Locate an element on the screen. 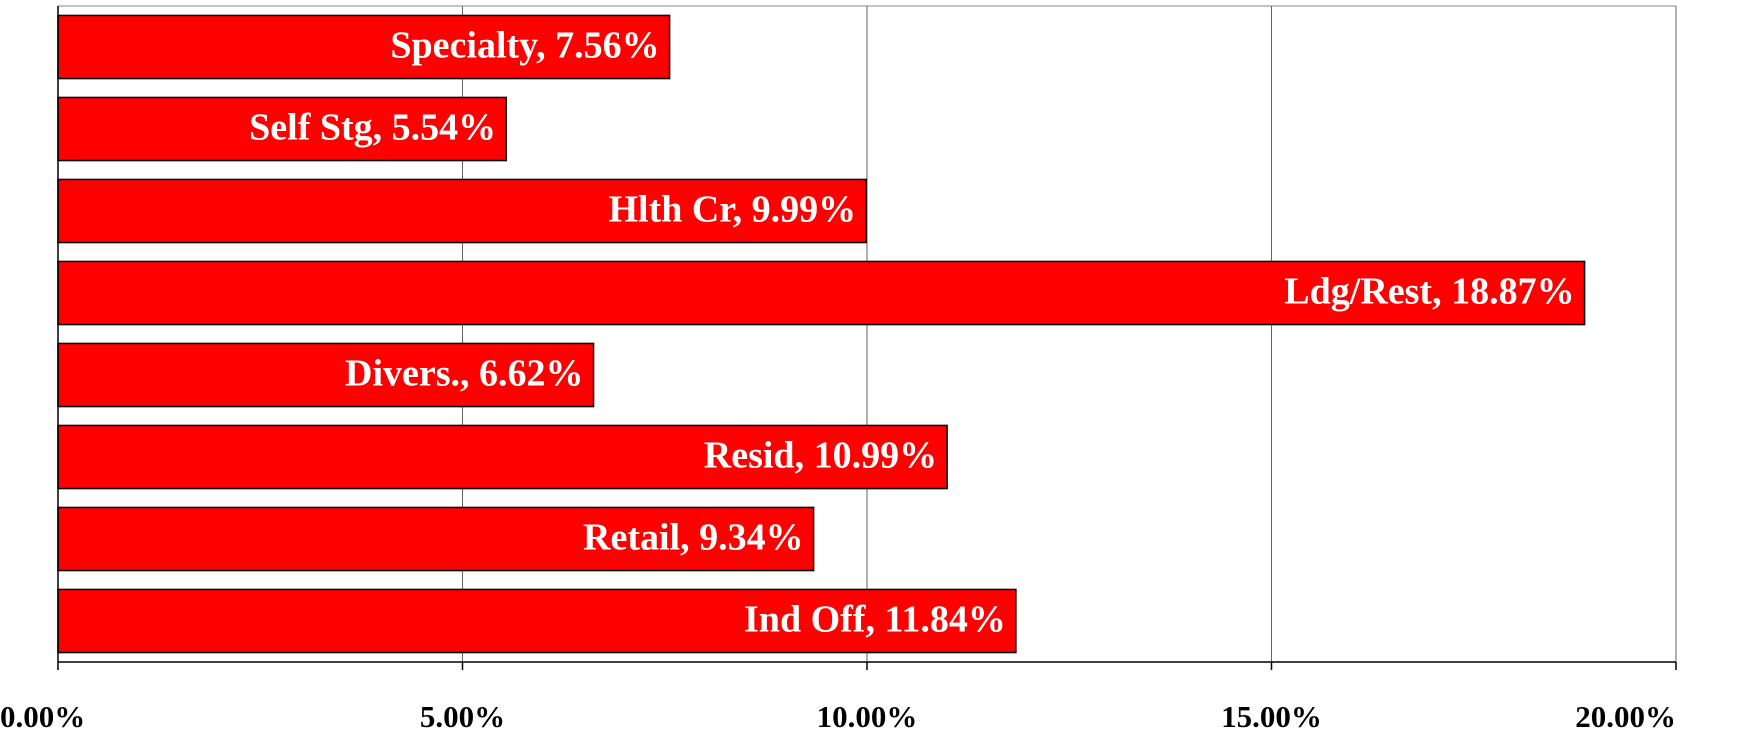  data-label: Resid, 10.99% is located at coordinates (820, 456).